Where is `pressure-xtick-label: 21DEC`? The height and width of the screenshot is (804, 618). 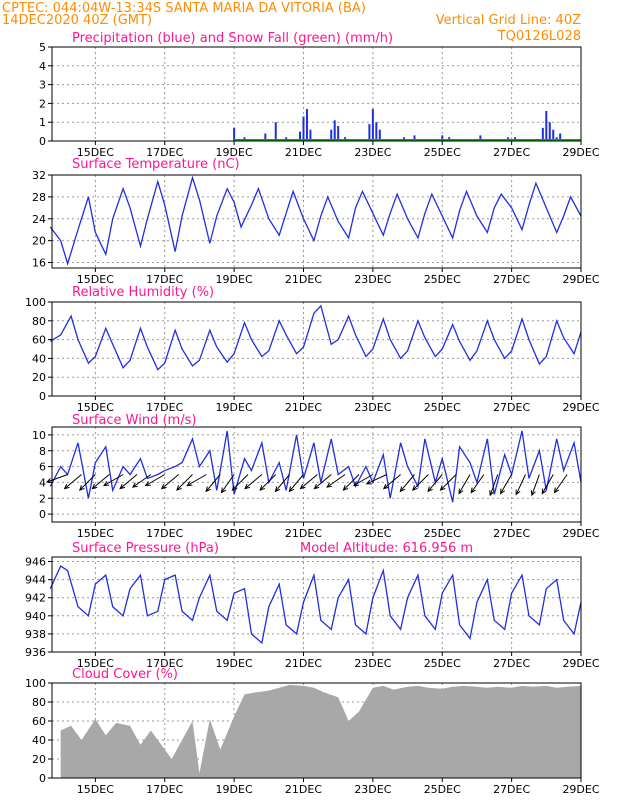 pressure-xtick-label: 21DEC is located at coordinates (303, 663).